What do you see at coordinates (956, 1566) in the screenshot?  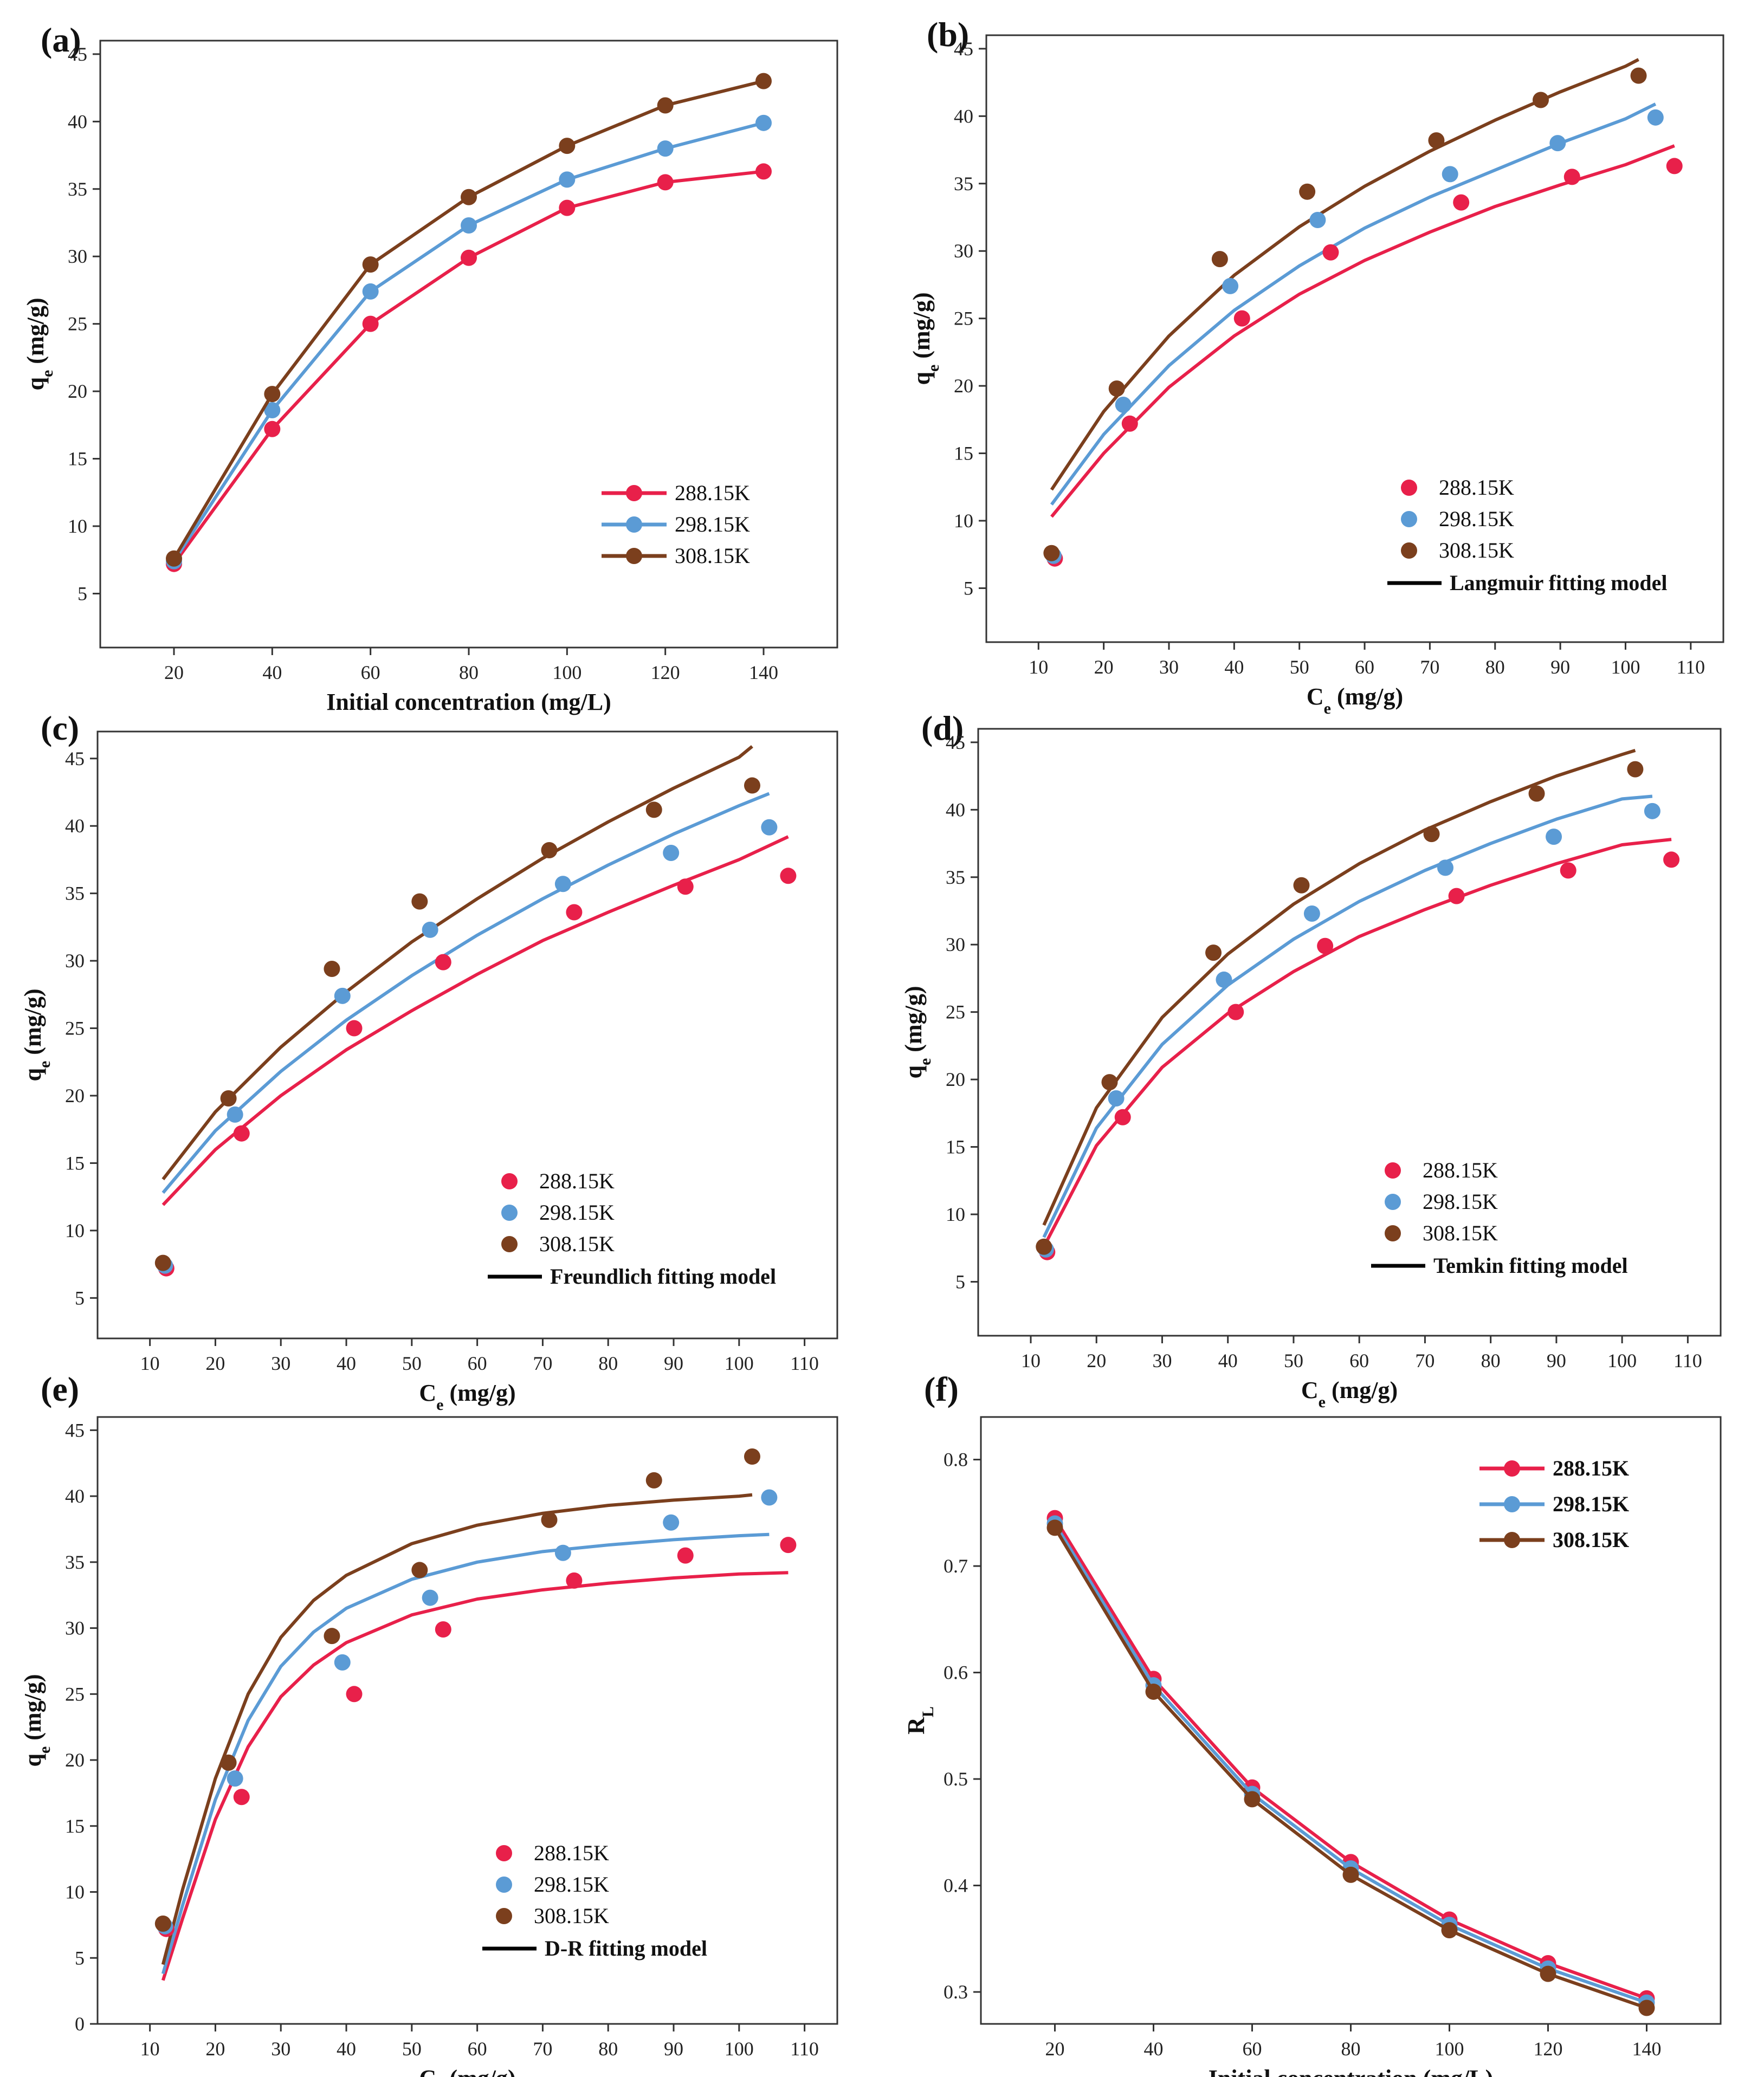 I see `y-tick-label: 0.7` at bounding box center [956, 1566].